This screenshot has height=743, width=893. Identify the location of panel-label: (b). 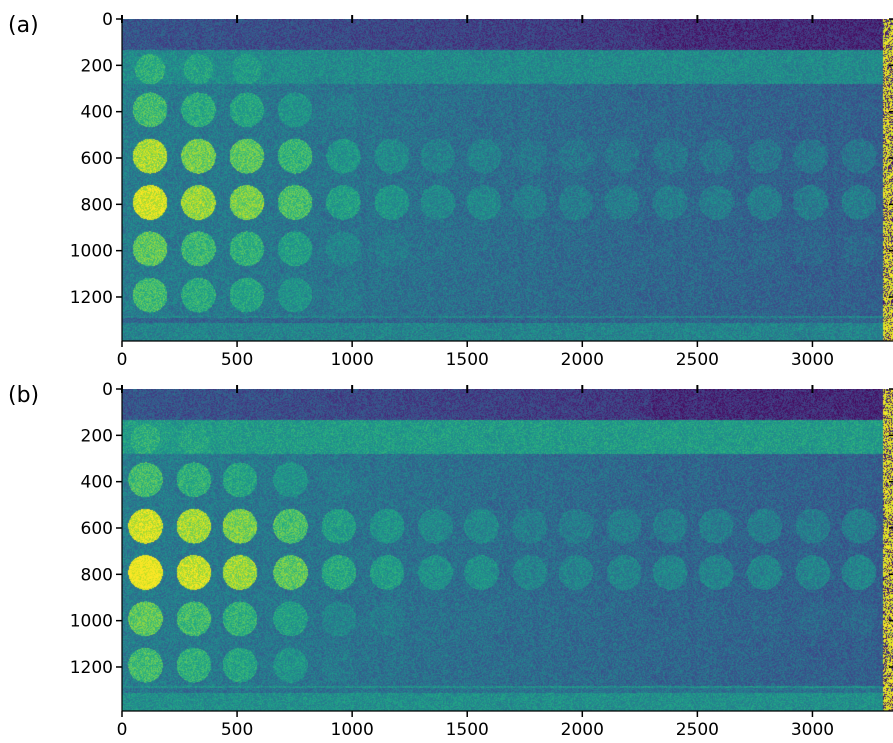
(23, 395).